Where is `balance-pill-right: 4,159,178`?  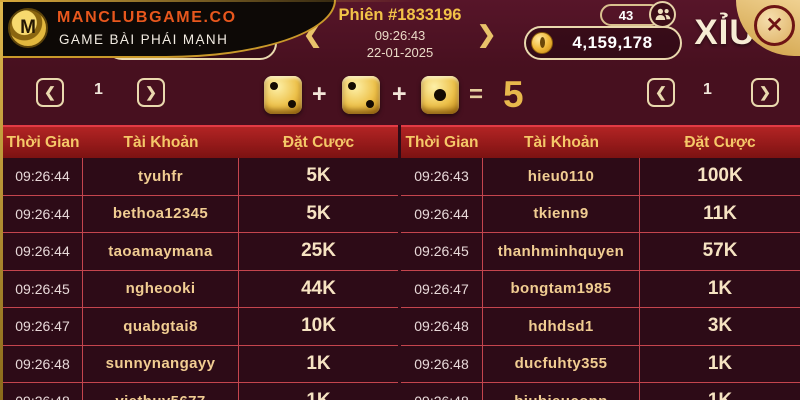 balance-pill-right: 4,159,178 is located at coordinates (603, 43).